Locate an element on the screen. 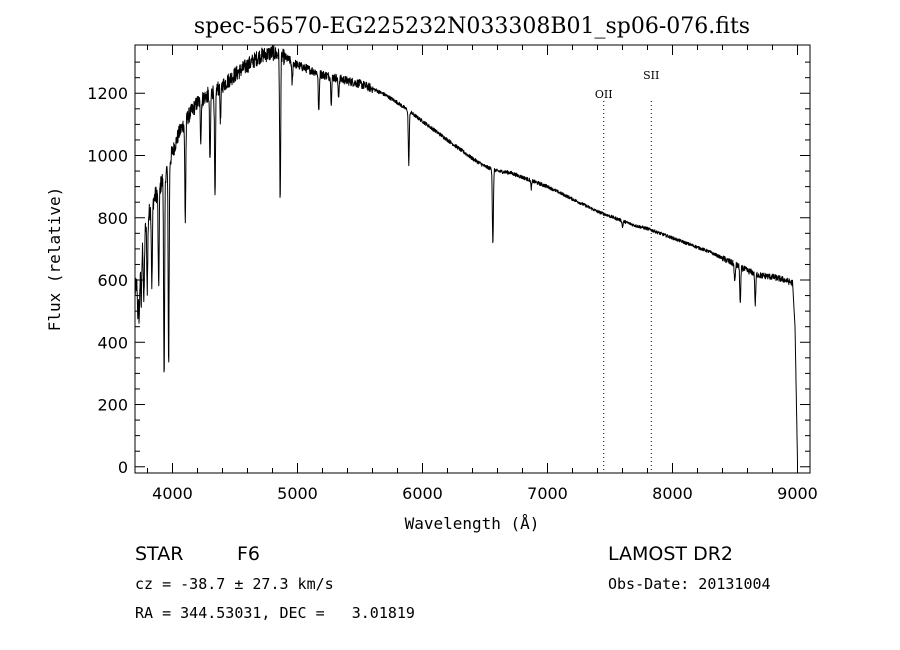 This screenshot has width=900, height=650. obs-date-label: Obs-Date: 20131004 is located at coordinates (689, 584).